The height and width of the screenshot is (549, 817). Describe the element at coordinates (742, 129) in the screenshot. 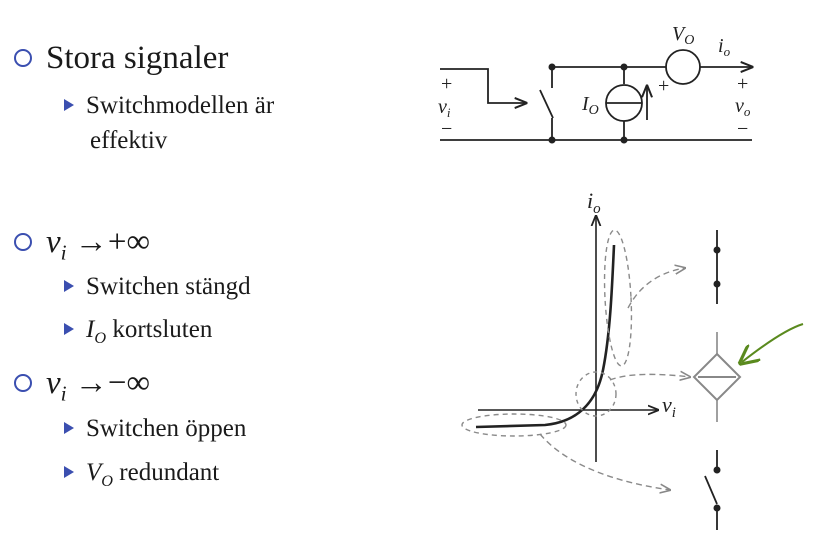

I see `vo-minus: −` at that location.